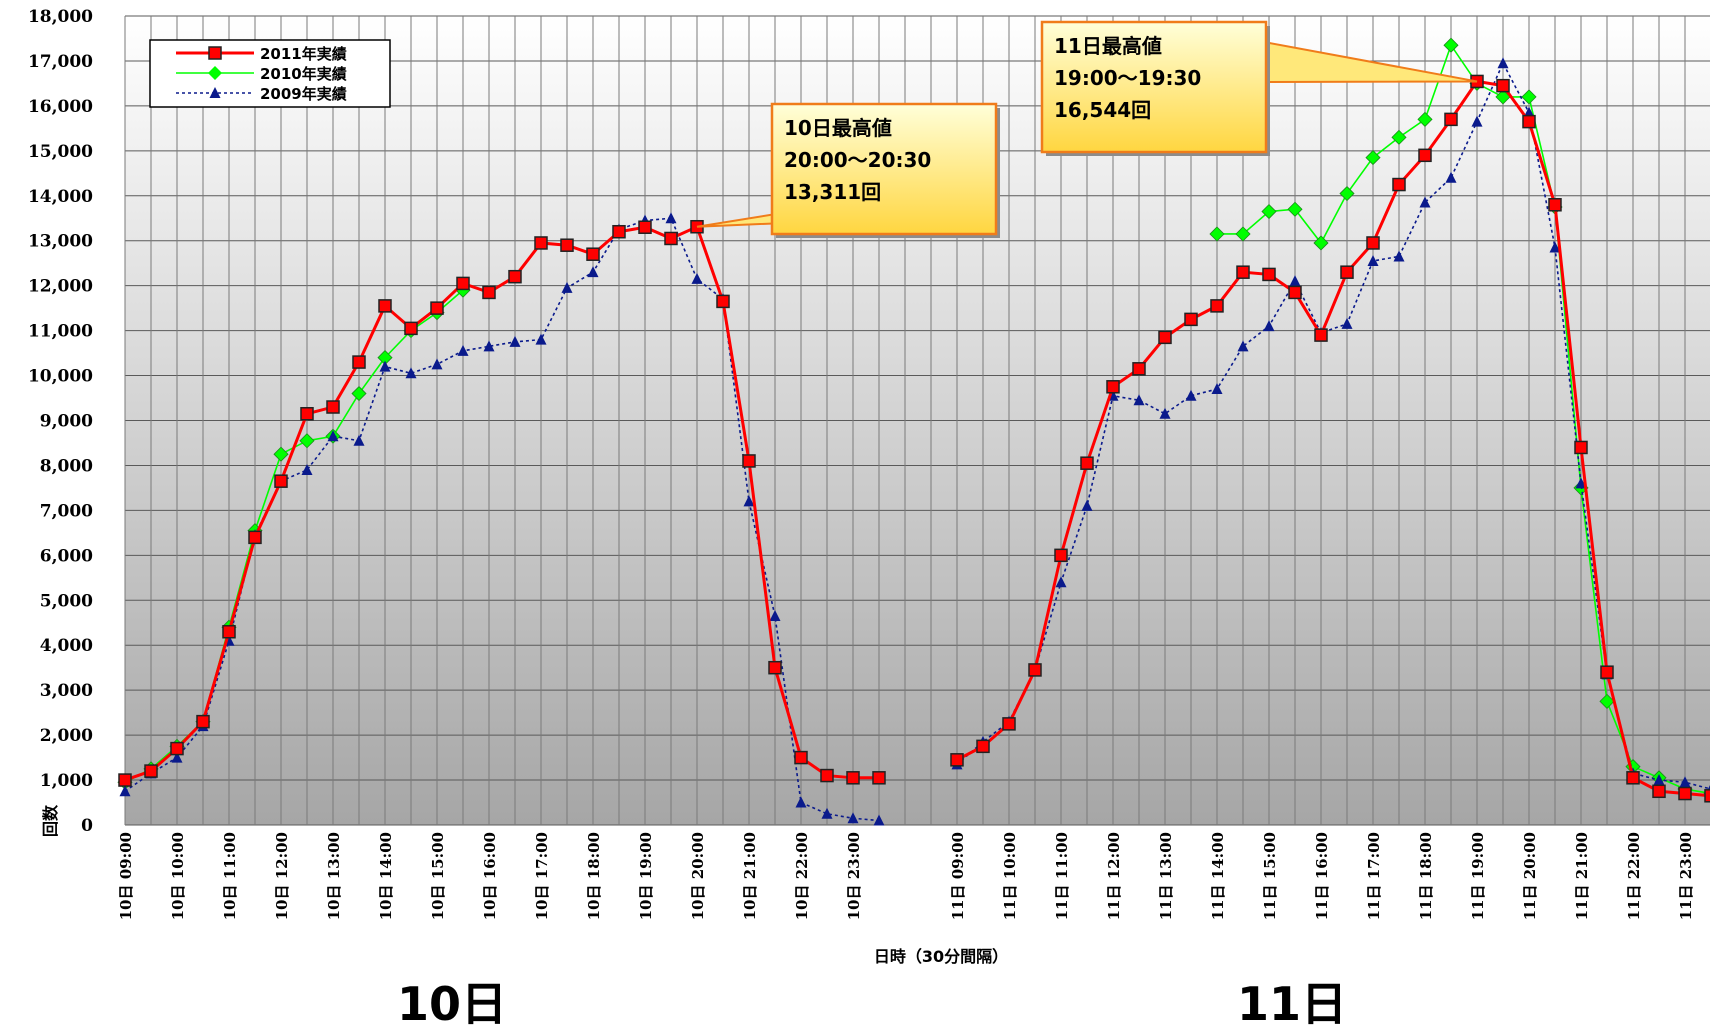 This screenshot has height=1035, width=1710. What do you see at coordinates (1127, 78) in the screenshot?
I see `callout-line: 19:00～19:30` at bounding box center [1127, 78].